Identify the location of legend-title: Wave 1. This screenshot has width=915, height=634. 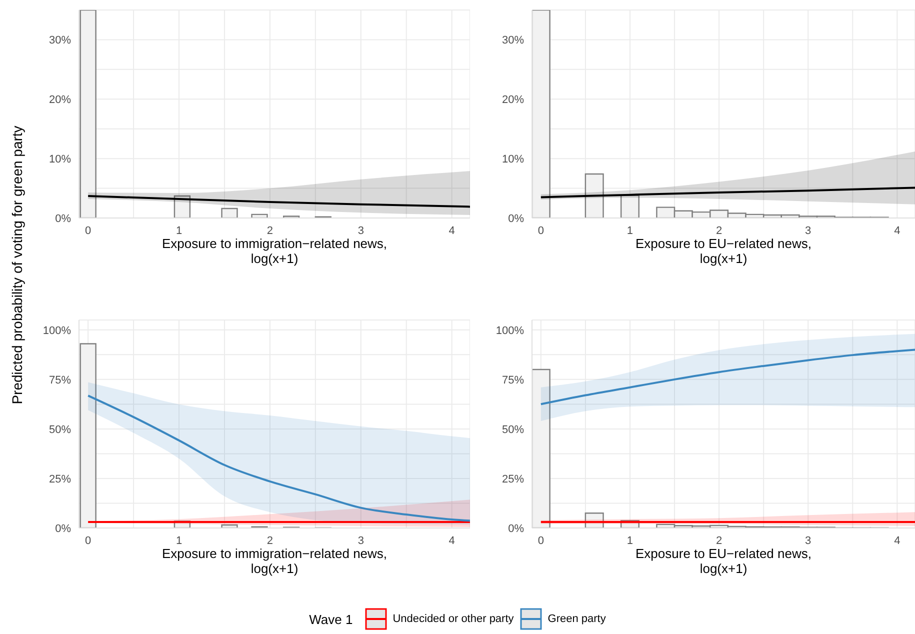
(331, 619).